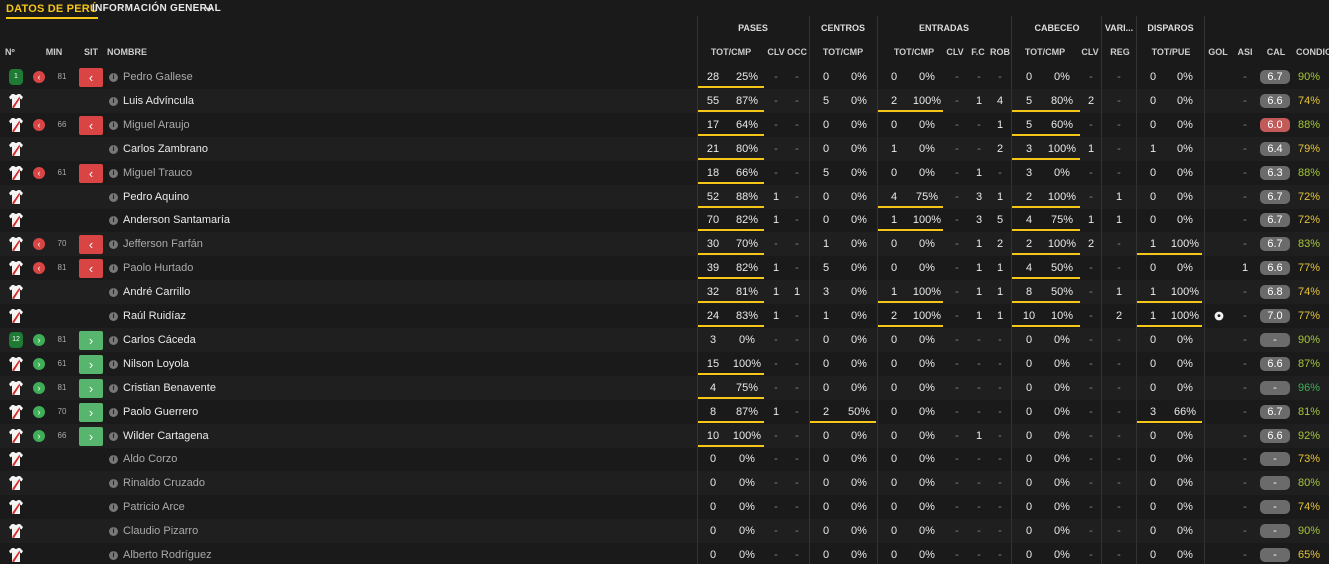 Image resolution: width=1329 pixels, height=564 pixels. Describe the element at coordinates (158, 172) in the screenshot. I see `player-name: Miguel Trauco` at that location.